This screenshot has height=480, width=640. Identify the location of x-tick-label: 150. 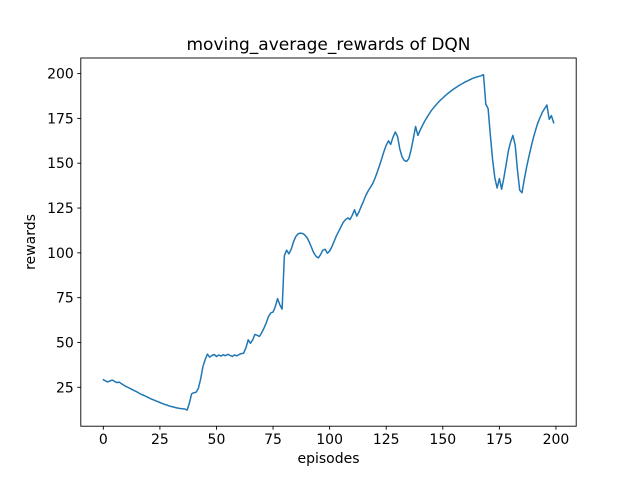
(442, 440).